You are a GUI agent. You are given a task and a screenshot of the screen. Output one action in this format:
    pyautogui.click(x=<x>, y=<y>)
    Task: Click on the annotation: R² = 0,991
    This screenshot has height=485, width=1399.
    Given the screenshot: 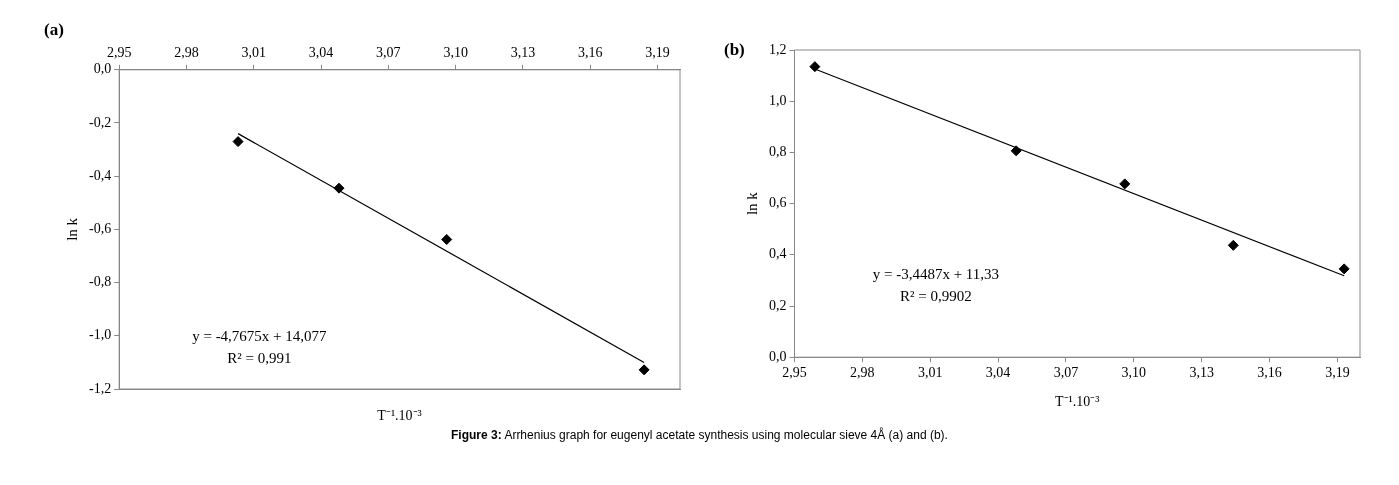 What is the action you would take?
    pyautogui.click(x=259, y=358)
    